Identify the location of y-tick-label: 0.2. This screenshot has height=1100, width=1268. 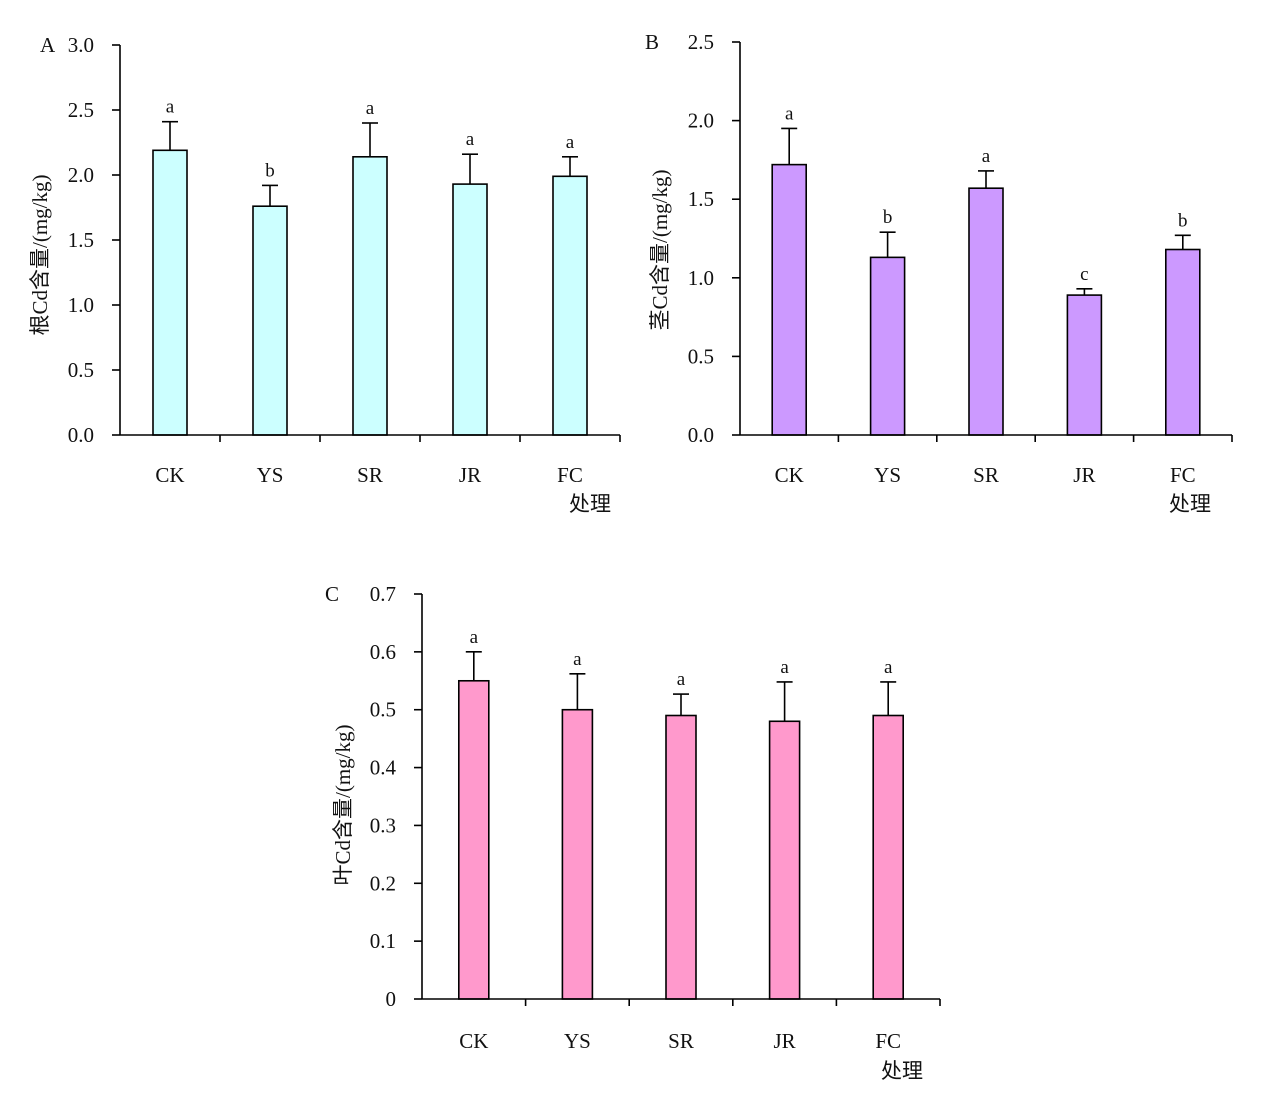
(383, 883).